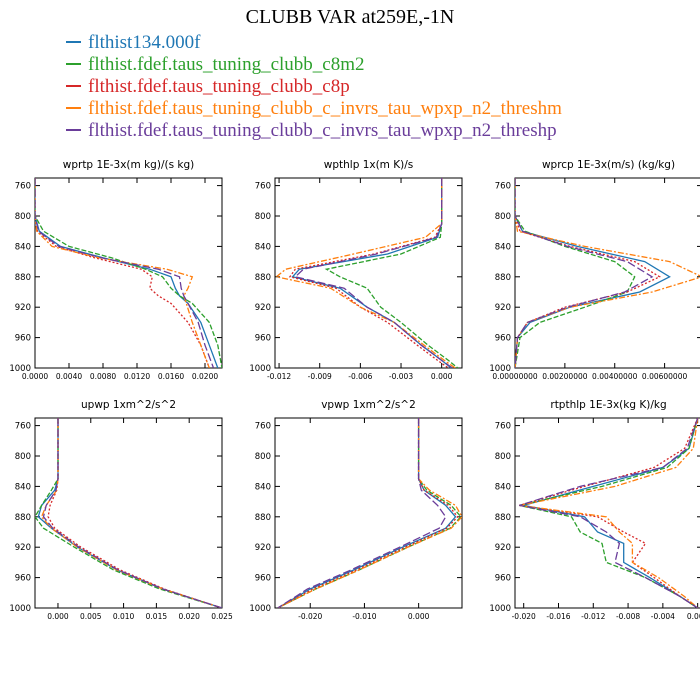 Image resolution: width=700 pixels, height=700 pixels. I want to click on x-tick-label: 0.0080, so click(103, 376).